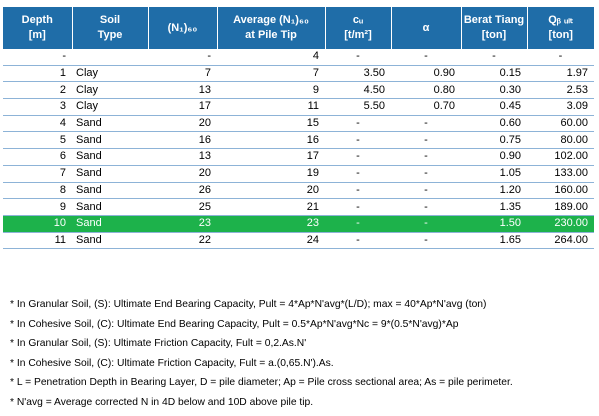 This screenshot has height=416, width=599. What do you see at coordinates (494, 90) in the screenshot?
I see `table-cell: 0.30` at bounding box center [494, 90].